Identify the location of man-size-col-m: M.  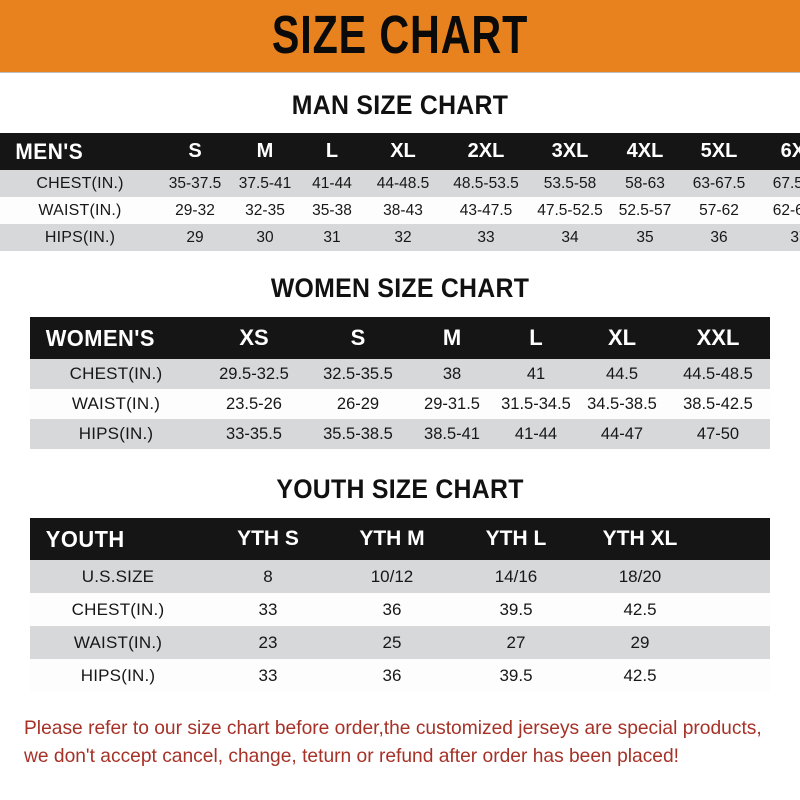
(265, 151).